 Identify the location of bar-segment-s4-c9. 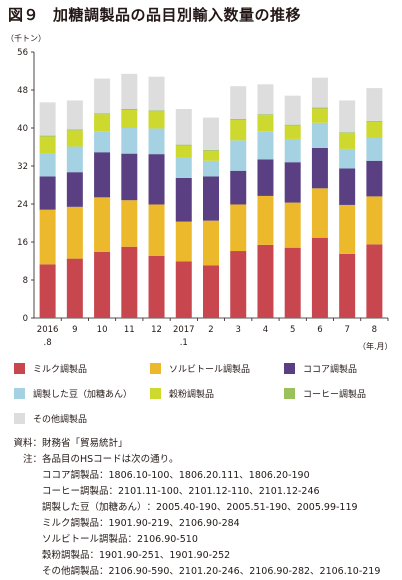
(292, 132).